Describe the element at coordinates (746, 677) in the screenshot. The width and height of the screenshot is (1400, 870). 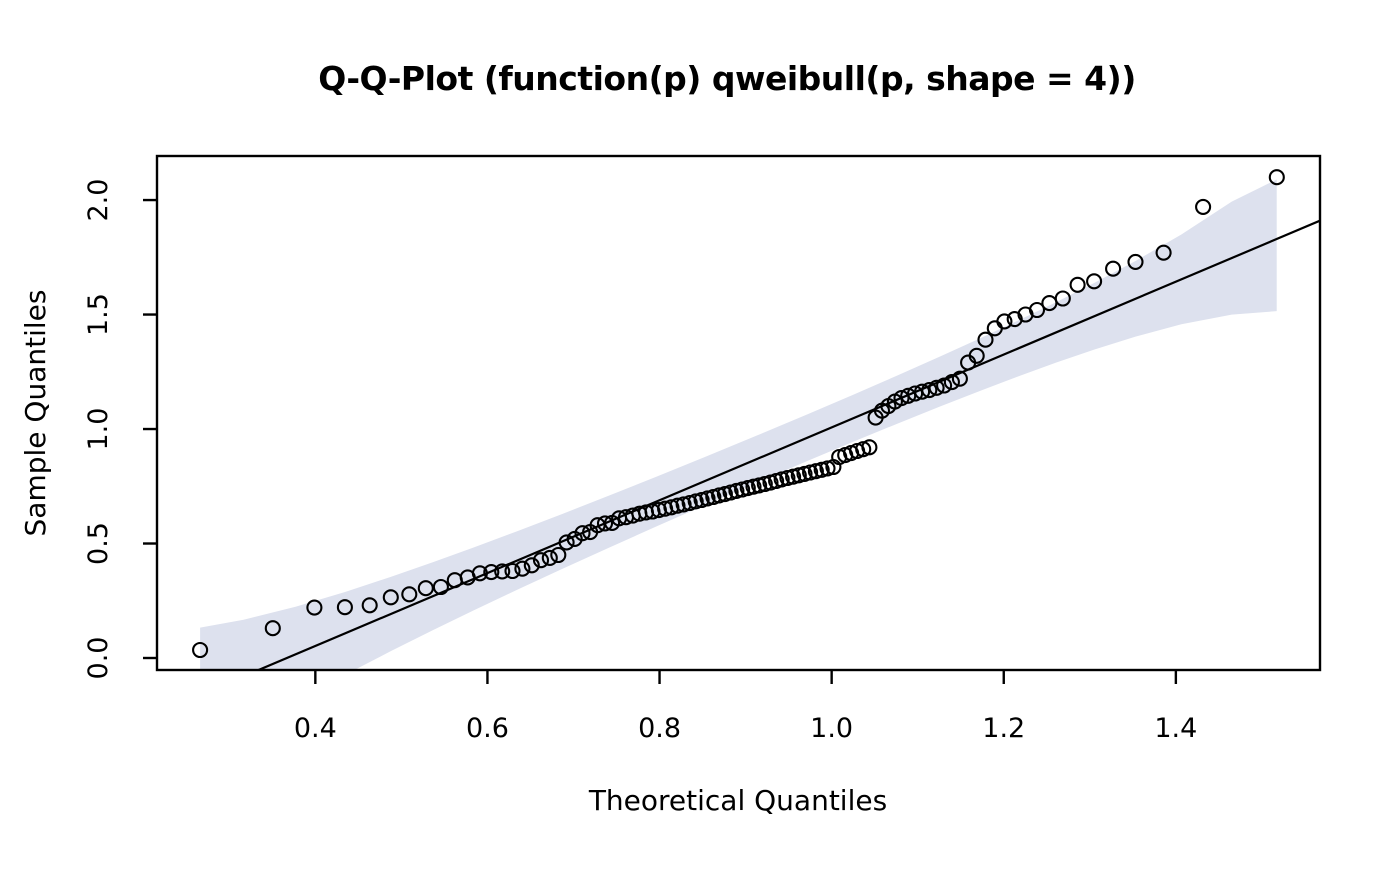
I see `x-axis-ticks` at that location.